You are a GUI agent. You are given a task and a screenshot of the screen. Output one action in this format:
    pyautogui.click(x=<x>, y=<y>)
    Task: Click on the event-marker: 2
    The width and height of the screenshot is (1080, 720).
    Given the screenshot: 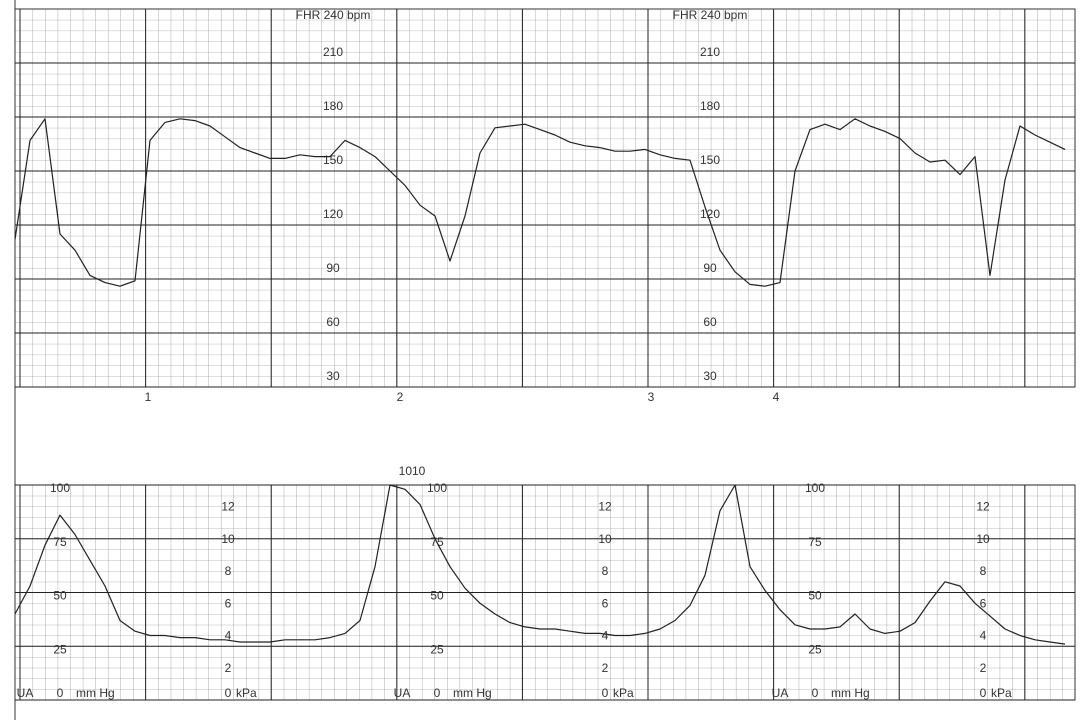 What is the action you would take?
    pyautogui.click(x=400, y=397)
    